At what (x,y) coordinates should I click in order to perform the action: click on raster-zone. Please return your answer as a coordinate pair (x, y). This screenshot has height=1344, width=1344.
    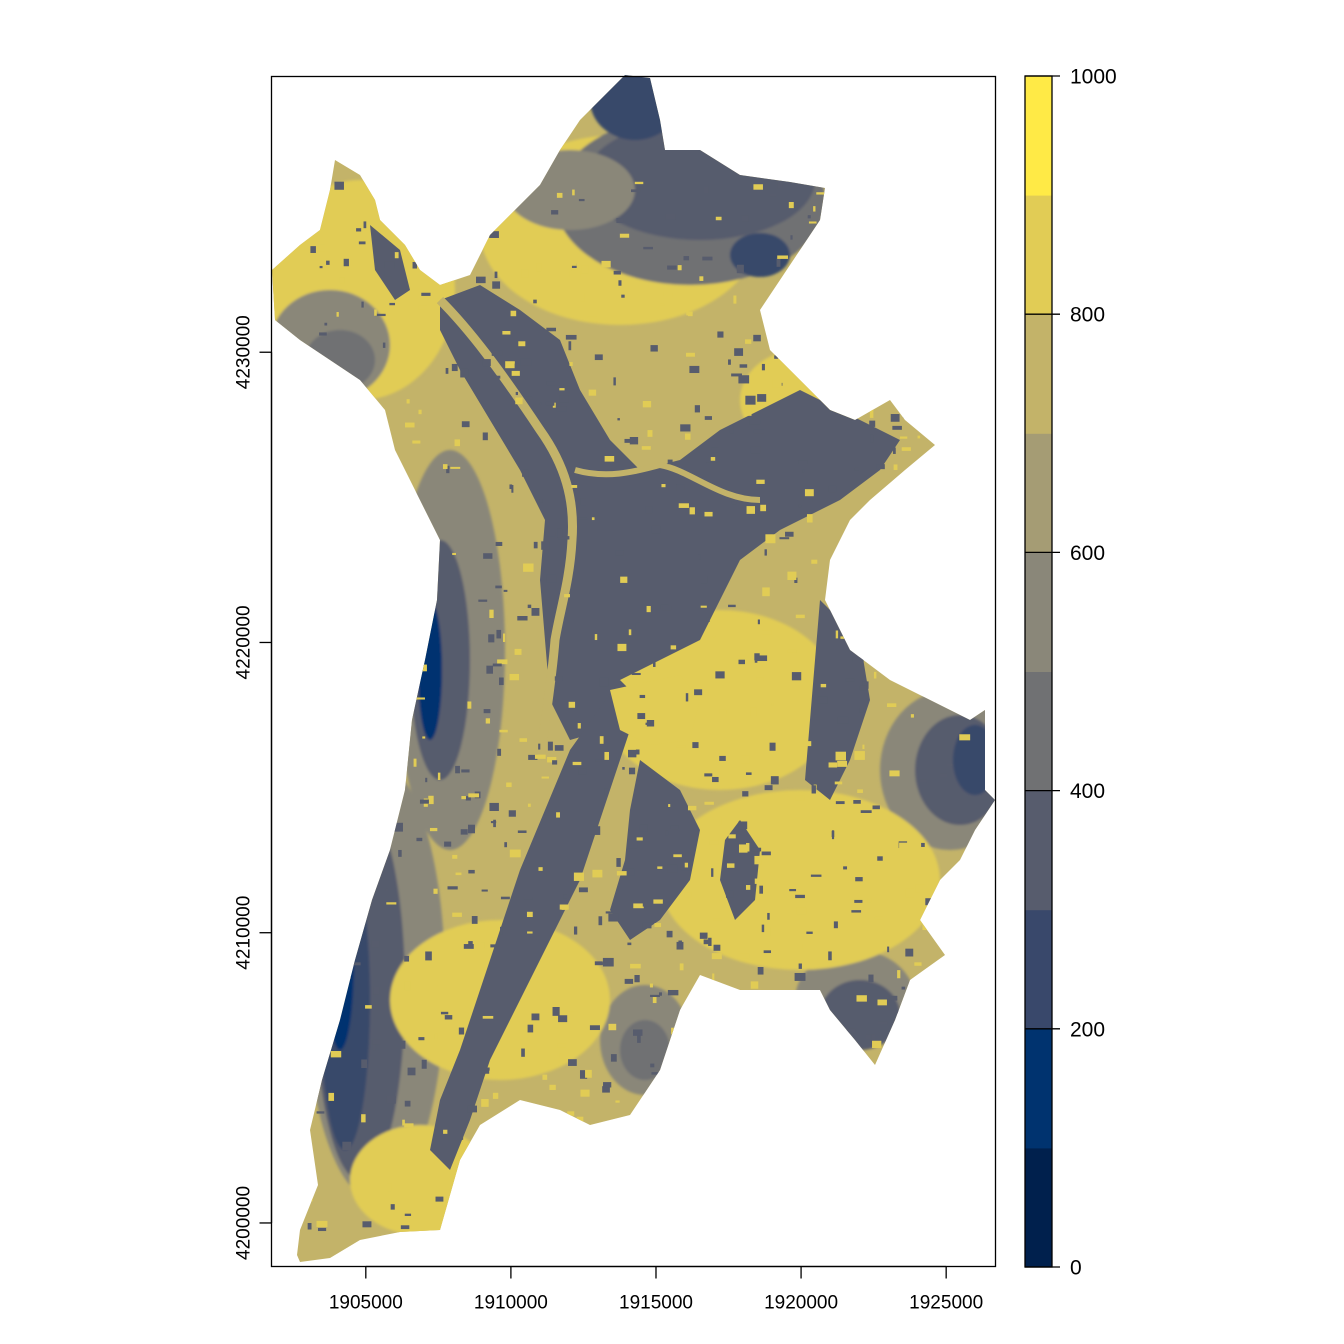
    Looking at the image, I should click on (340, 960).